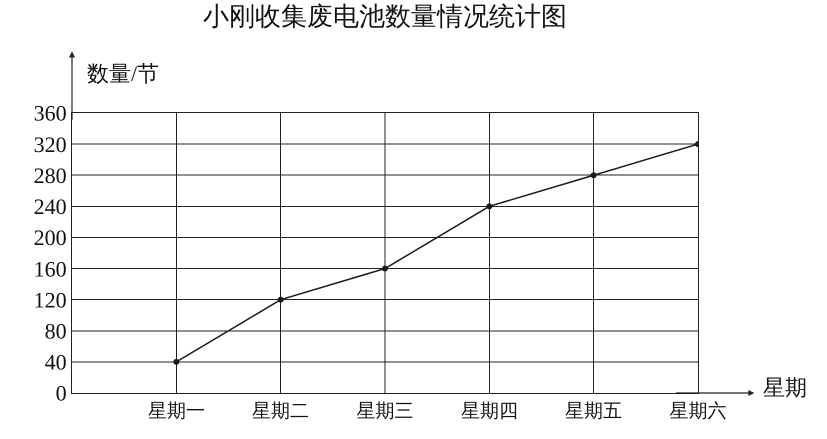  What do you see at coordinates (50, 299) in the screenshot?
I see `y-tick-label: 120` at bounding box center [50, 299].